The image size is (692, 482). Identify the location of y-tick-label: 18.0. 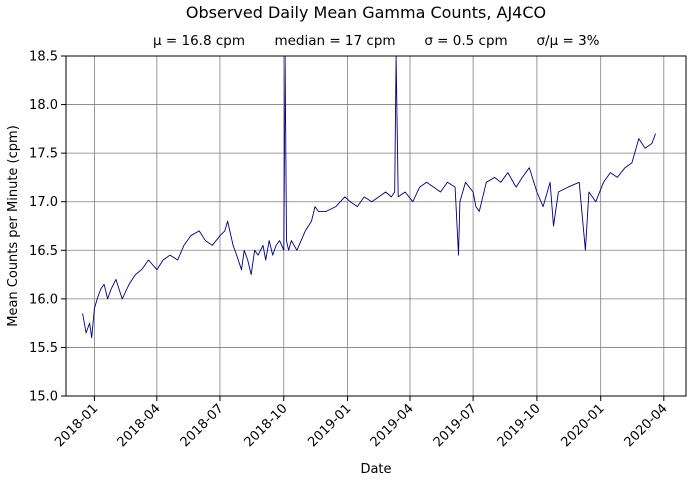
(43, 105).